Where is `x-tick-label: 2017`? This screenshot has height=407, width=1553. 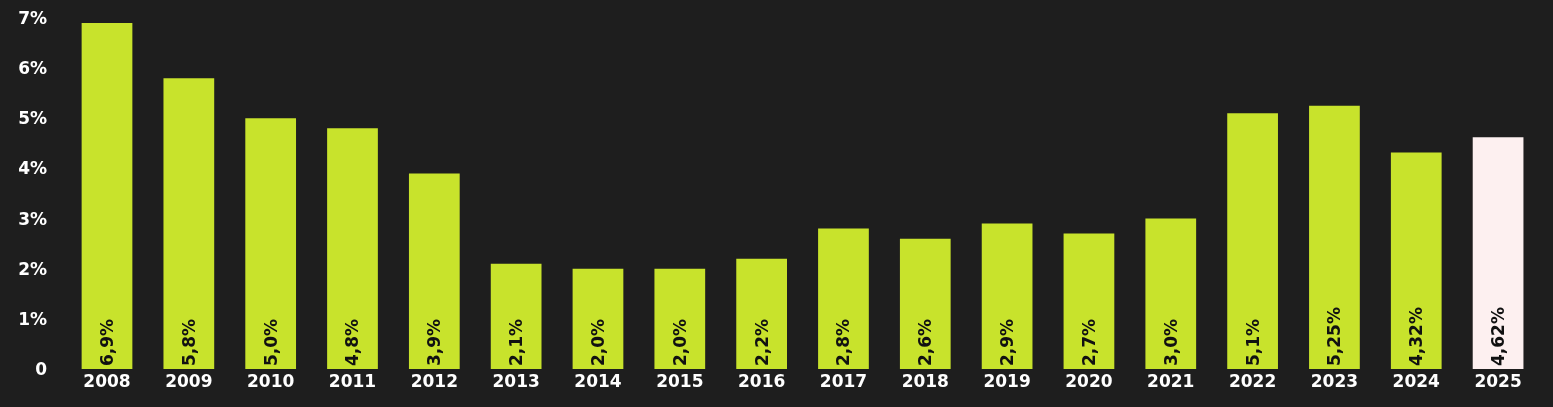
x-tick-label: 2017 is located at coordinates (843, 381).